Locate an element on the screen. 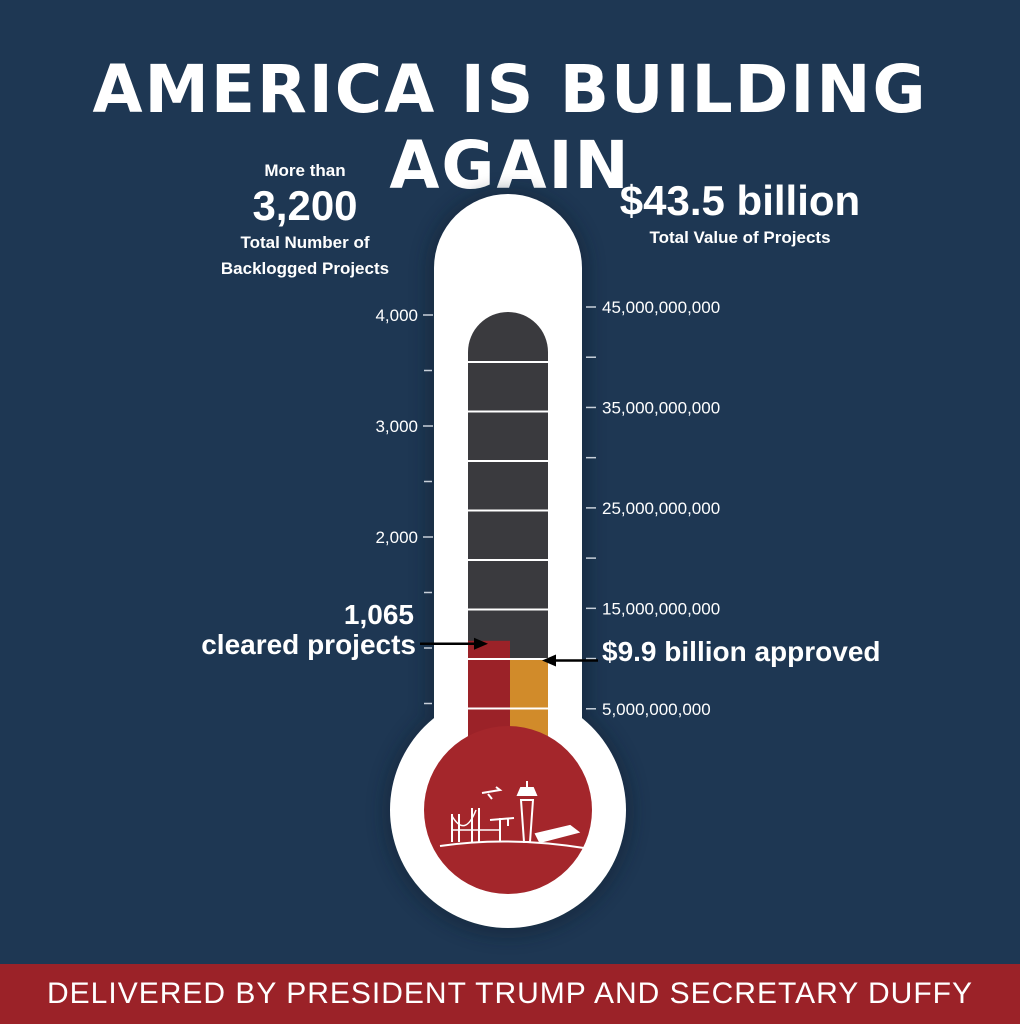  page-title: AMERICA IS BUILDING AGAIN is located at coordinates (510, 127).